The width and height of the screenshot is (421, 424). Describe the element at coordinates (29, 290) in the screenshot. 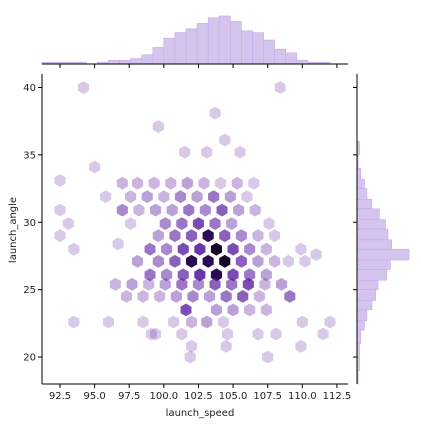

I see `y-tick-label: 25` at that location.